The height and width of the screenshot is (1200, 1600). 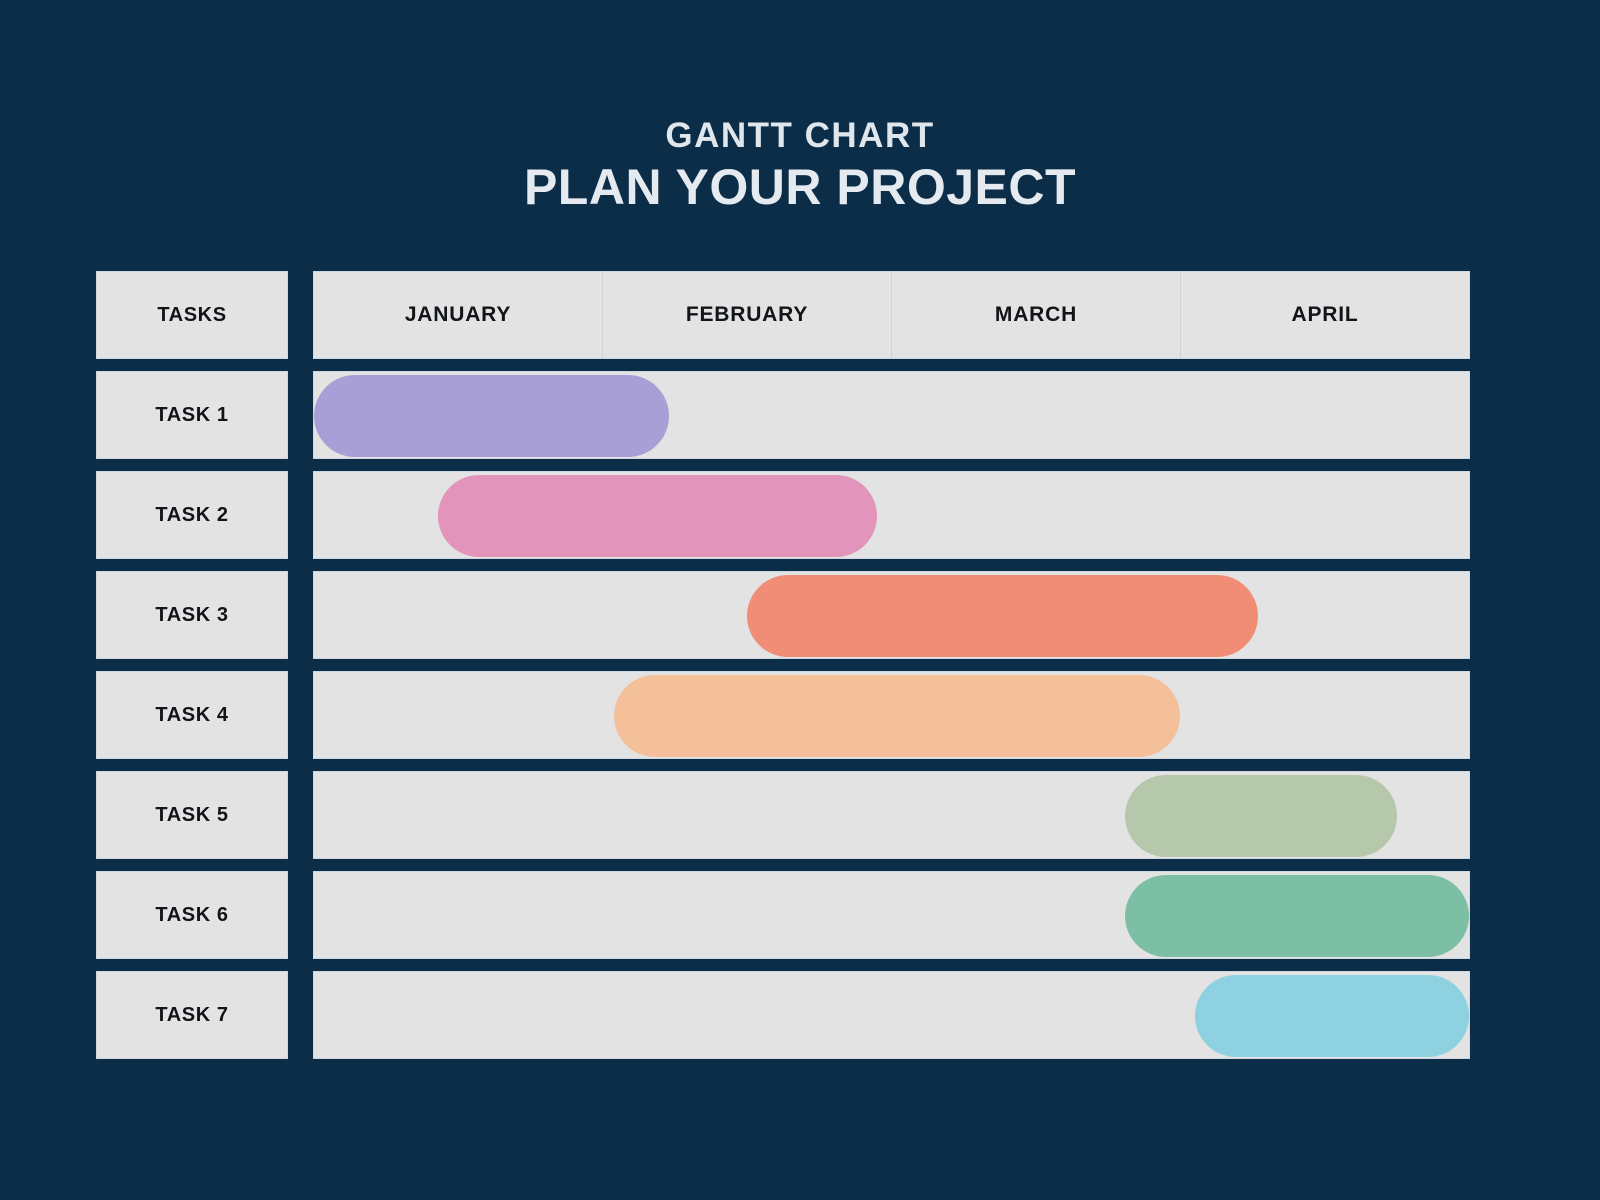 I want to click on month-column-march: MARCH, so click(x=1036, y=315).